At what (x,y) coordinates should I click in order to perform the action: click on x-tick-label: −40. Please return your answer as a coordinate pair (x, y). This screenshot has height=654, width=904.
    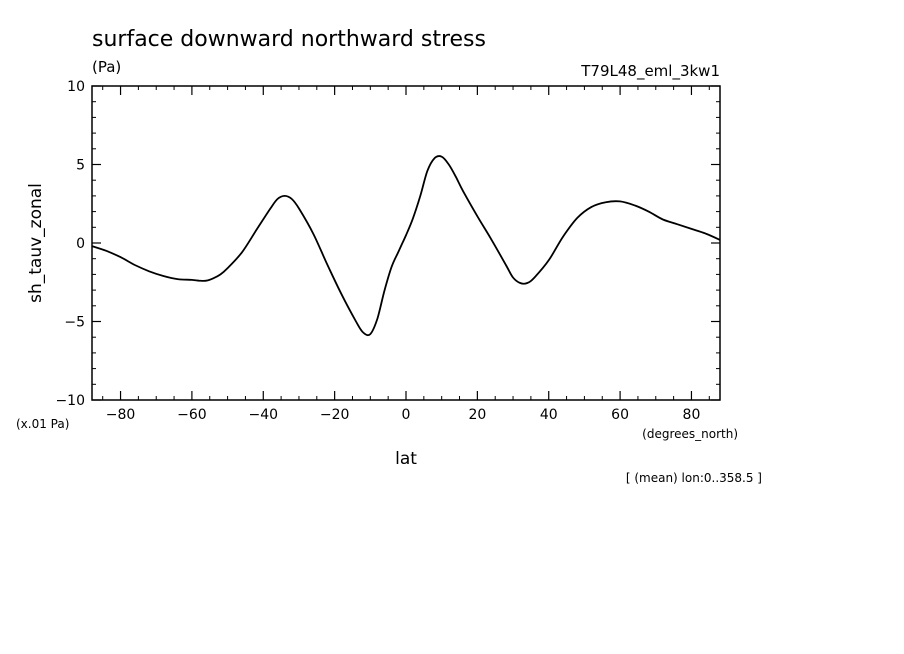
    Looking at the image, I should click on (263, 415).